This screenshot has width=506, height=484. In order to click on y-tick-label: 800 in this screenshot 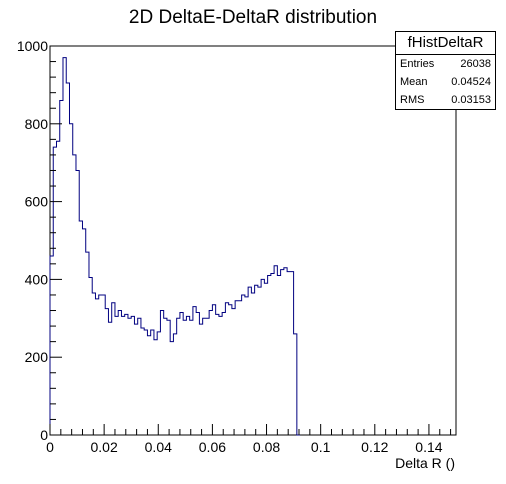, I will do `click(37, 124)`.